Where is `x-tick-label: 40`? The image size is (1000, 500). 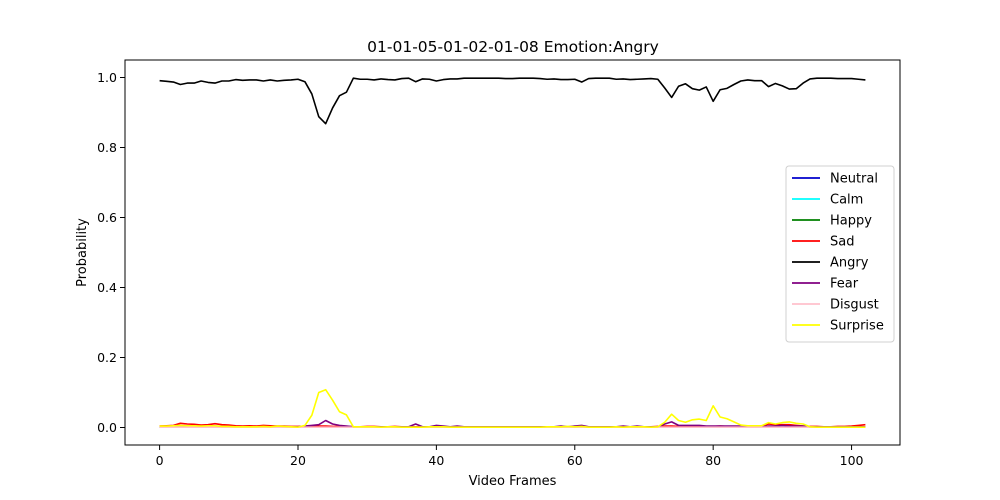
x-tick-label: 40 is located at coordinates (436, 460).